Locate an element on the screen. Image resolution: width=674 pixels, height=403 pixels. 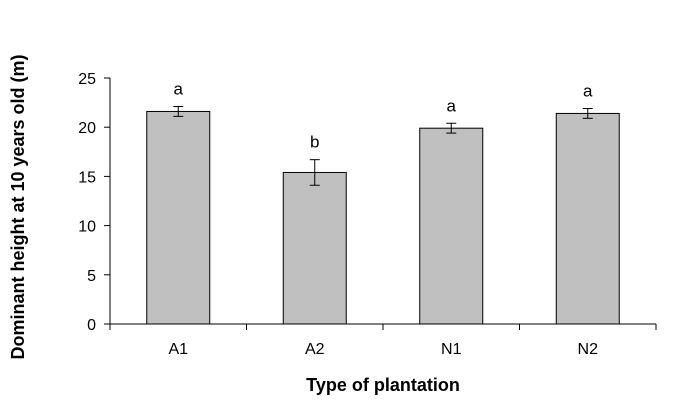
x-ticks-layer: A1 A2 N1 N2 is located at coordinates (383, 341).